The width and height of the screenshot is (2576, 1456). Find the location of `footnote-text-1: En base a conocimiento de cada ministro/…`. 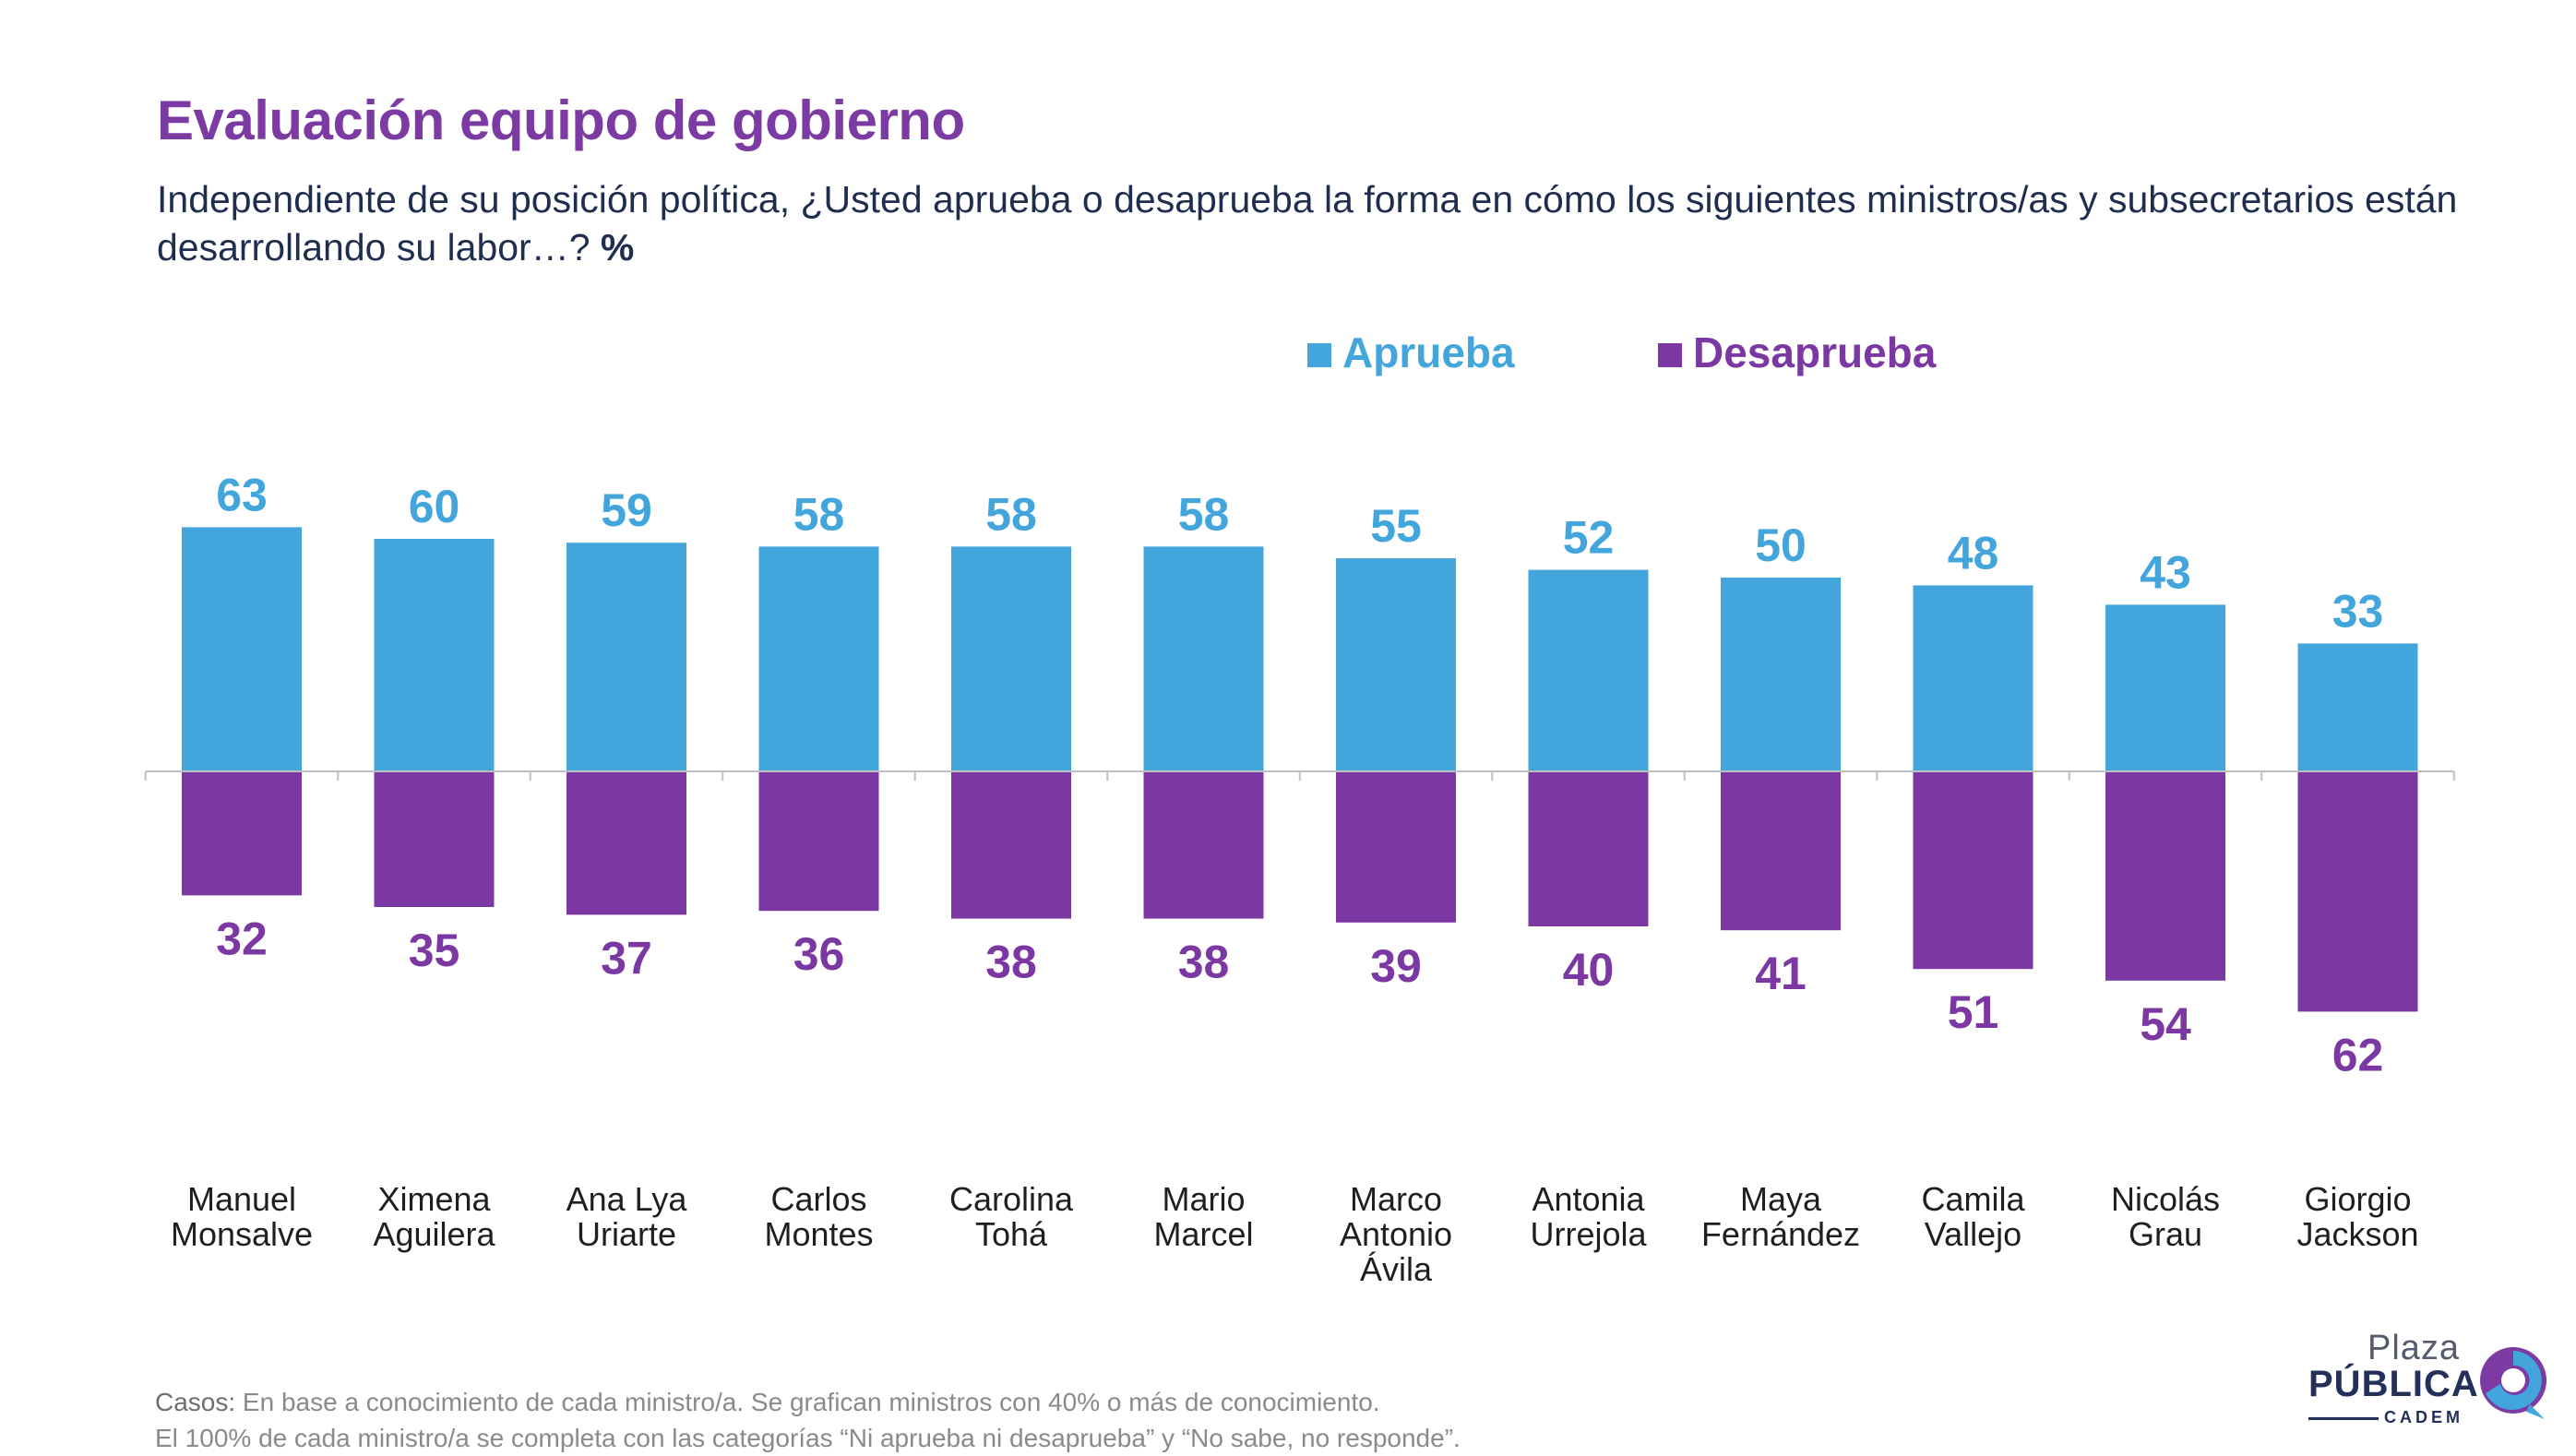

footnote-text-1: En base a conocimiento de cada ministro/… is located at coordinates (808, 1402).